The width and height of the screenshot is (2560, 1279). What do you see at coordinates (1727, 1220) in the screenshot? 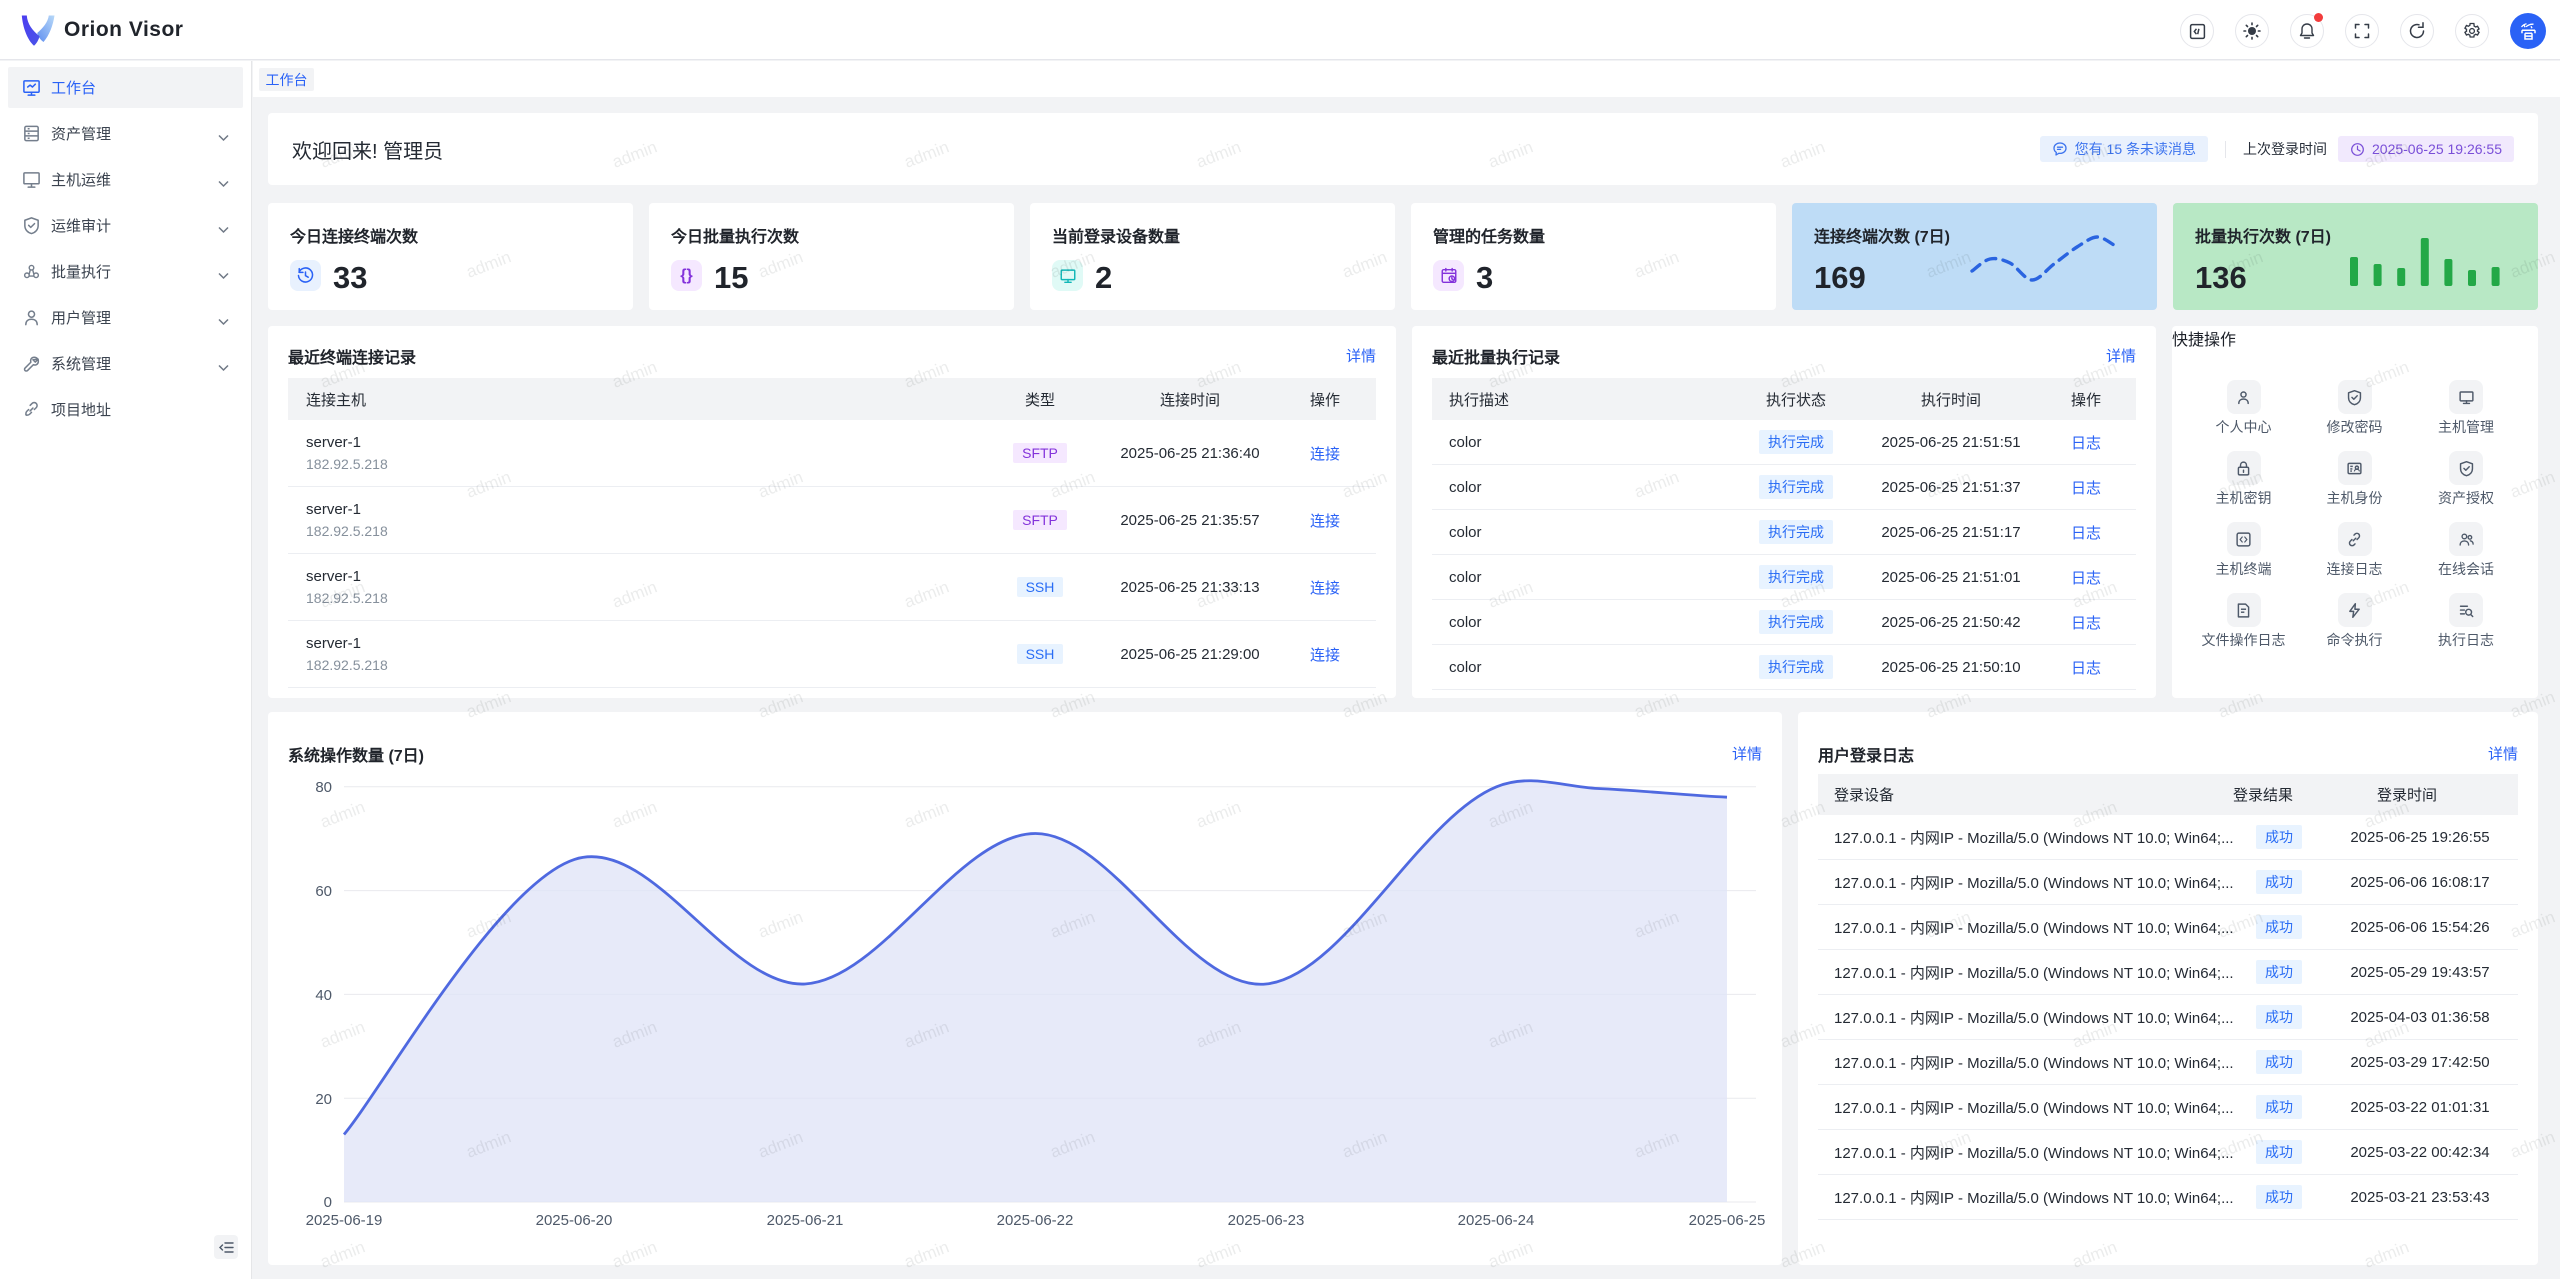
I see `svg-text: 2025-06-25` at bounding box center [1727, 1220].